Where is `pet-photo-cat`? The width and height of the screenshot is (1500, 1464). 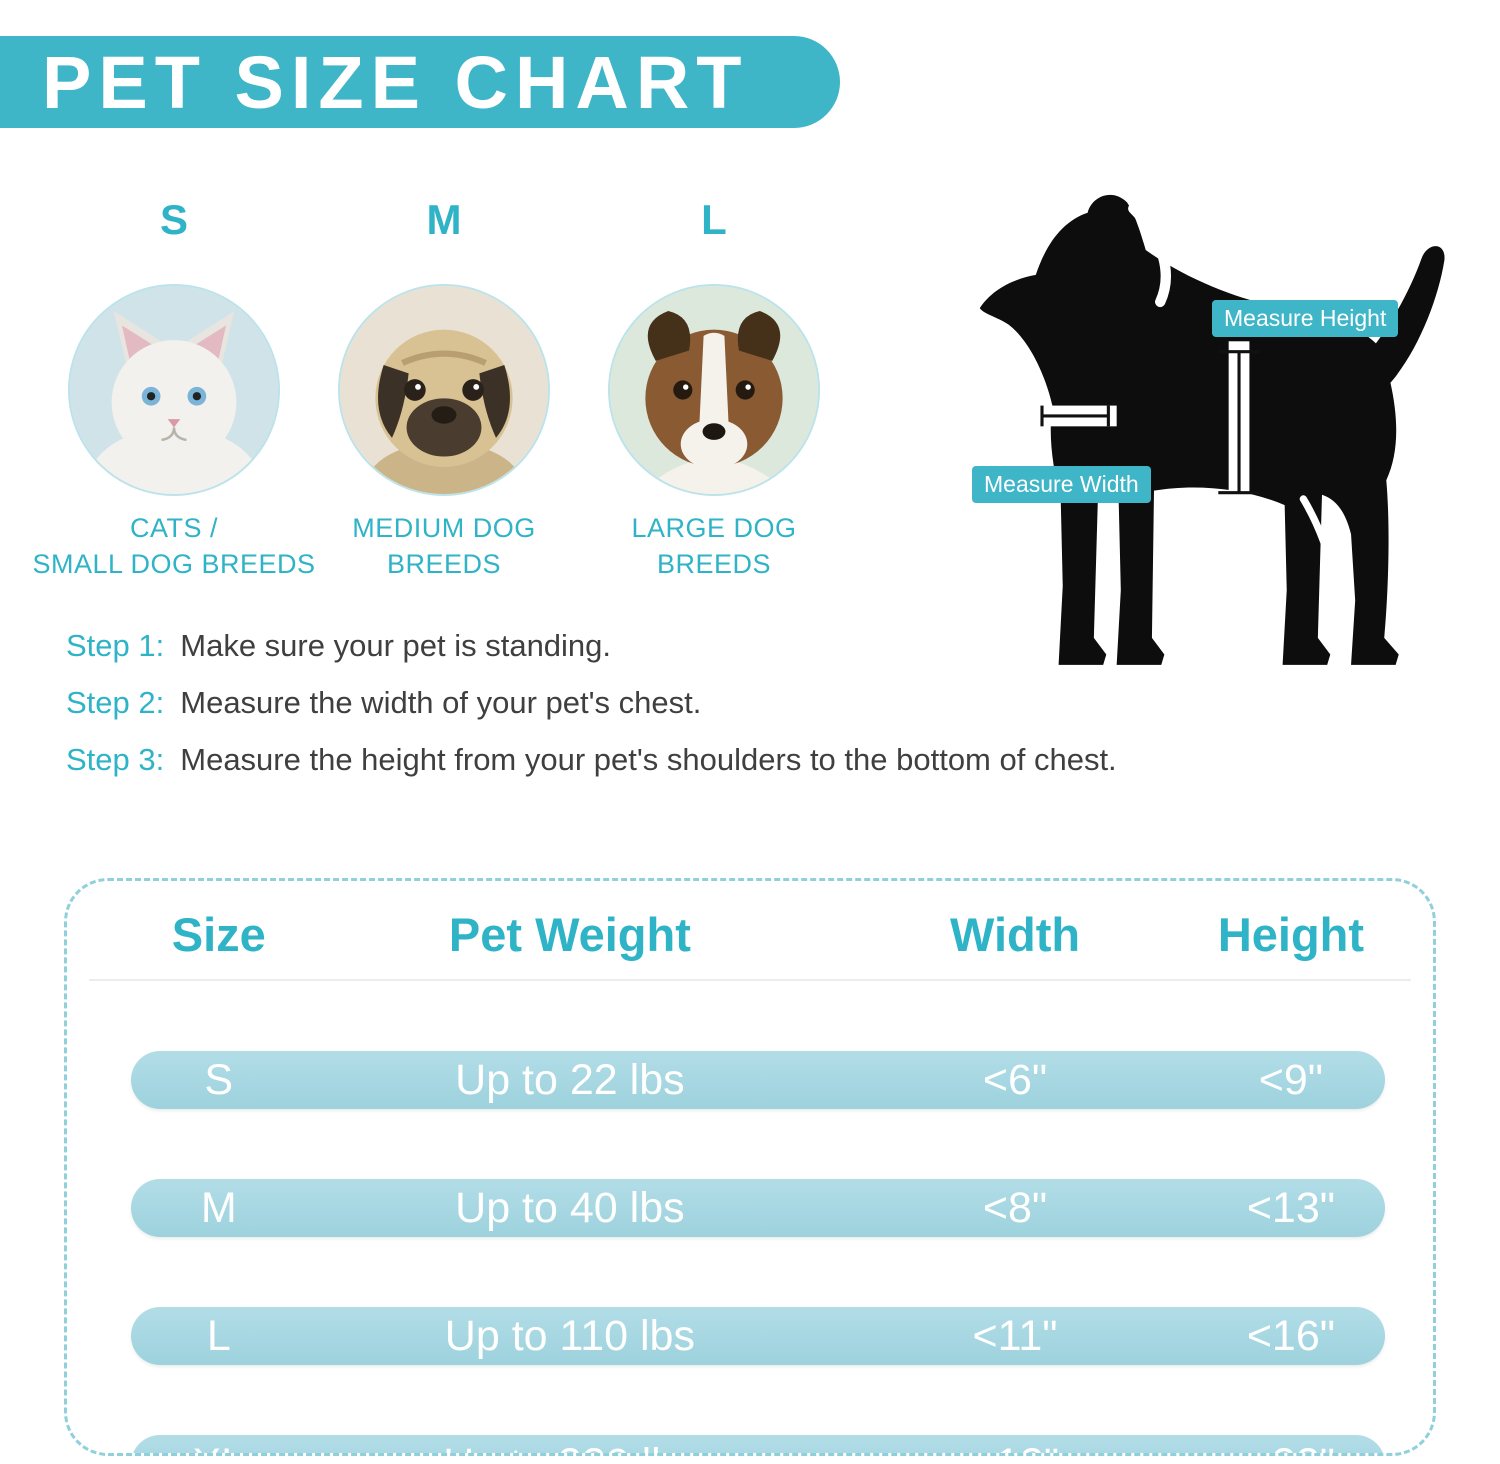
pet-photo-cat is located at coordinates (174, 390).